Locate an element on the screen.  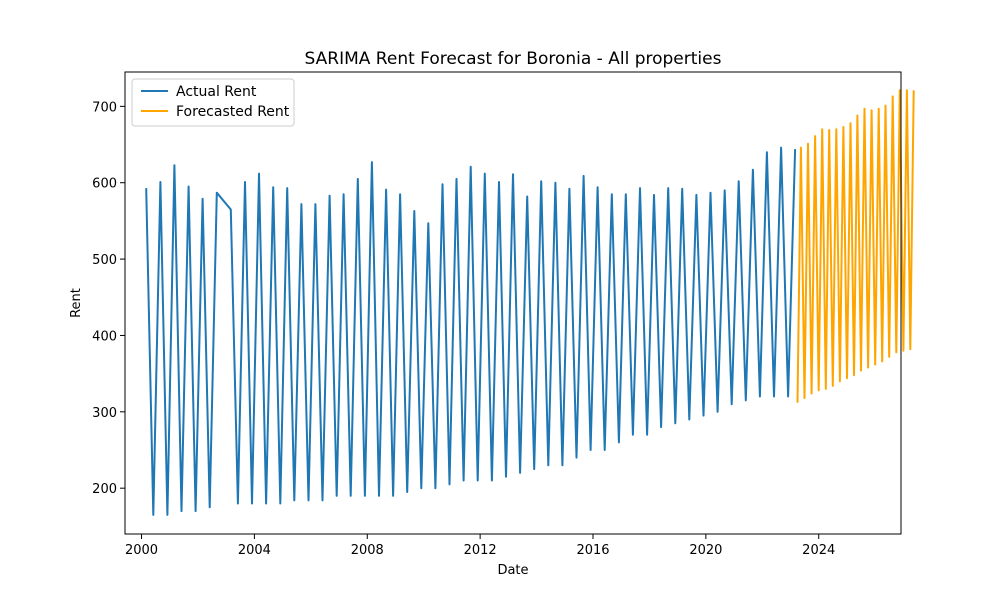
x-tick-label: 2008 is located at coordinates (367, 550).